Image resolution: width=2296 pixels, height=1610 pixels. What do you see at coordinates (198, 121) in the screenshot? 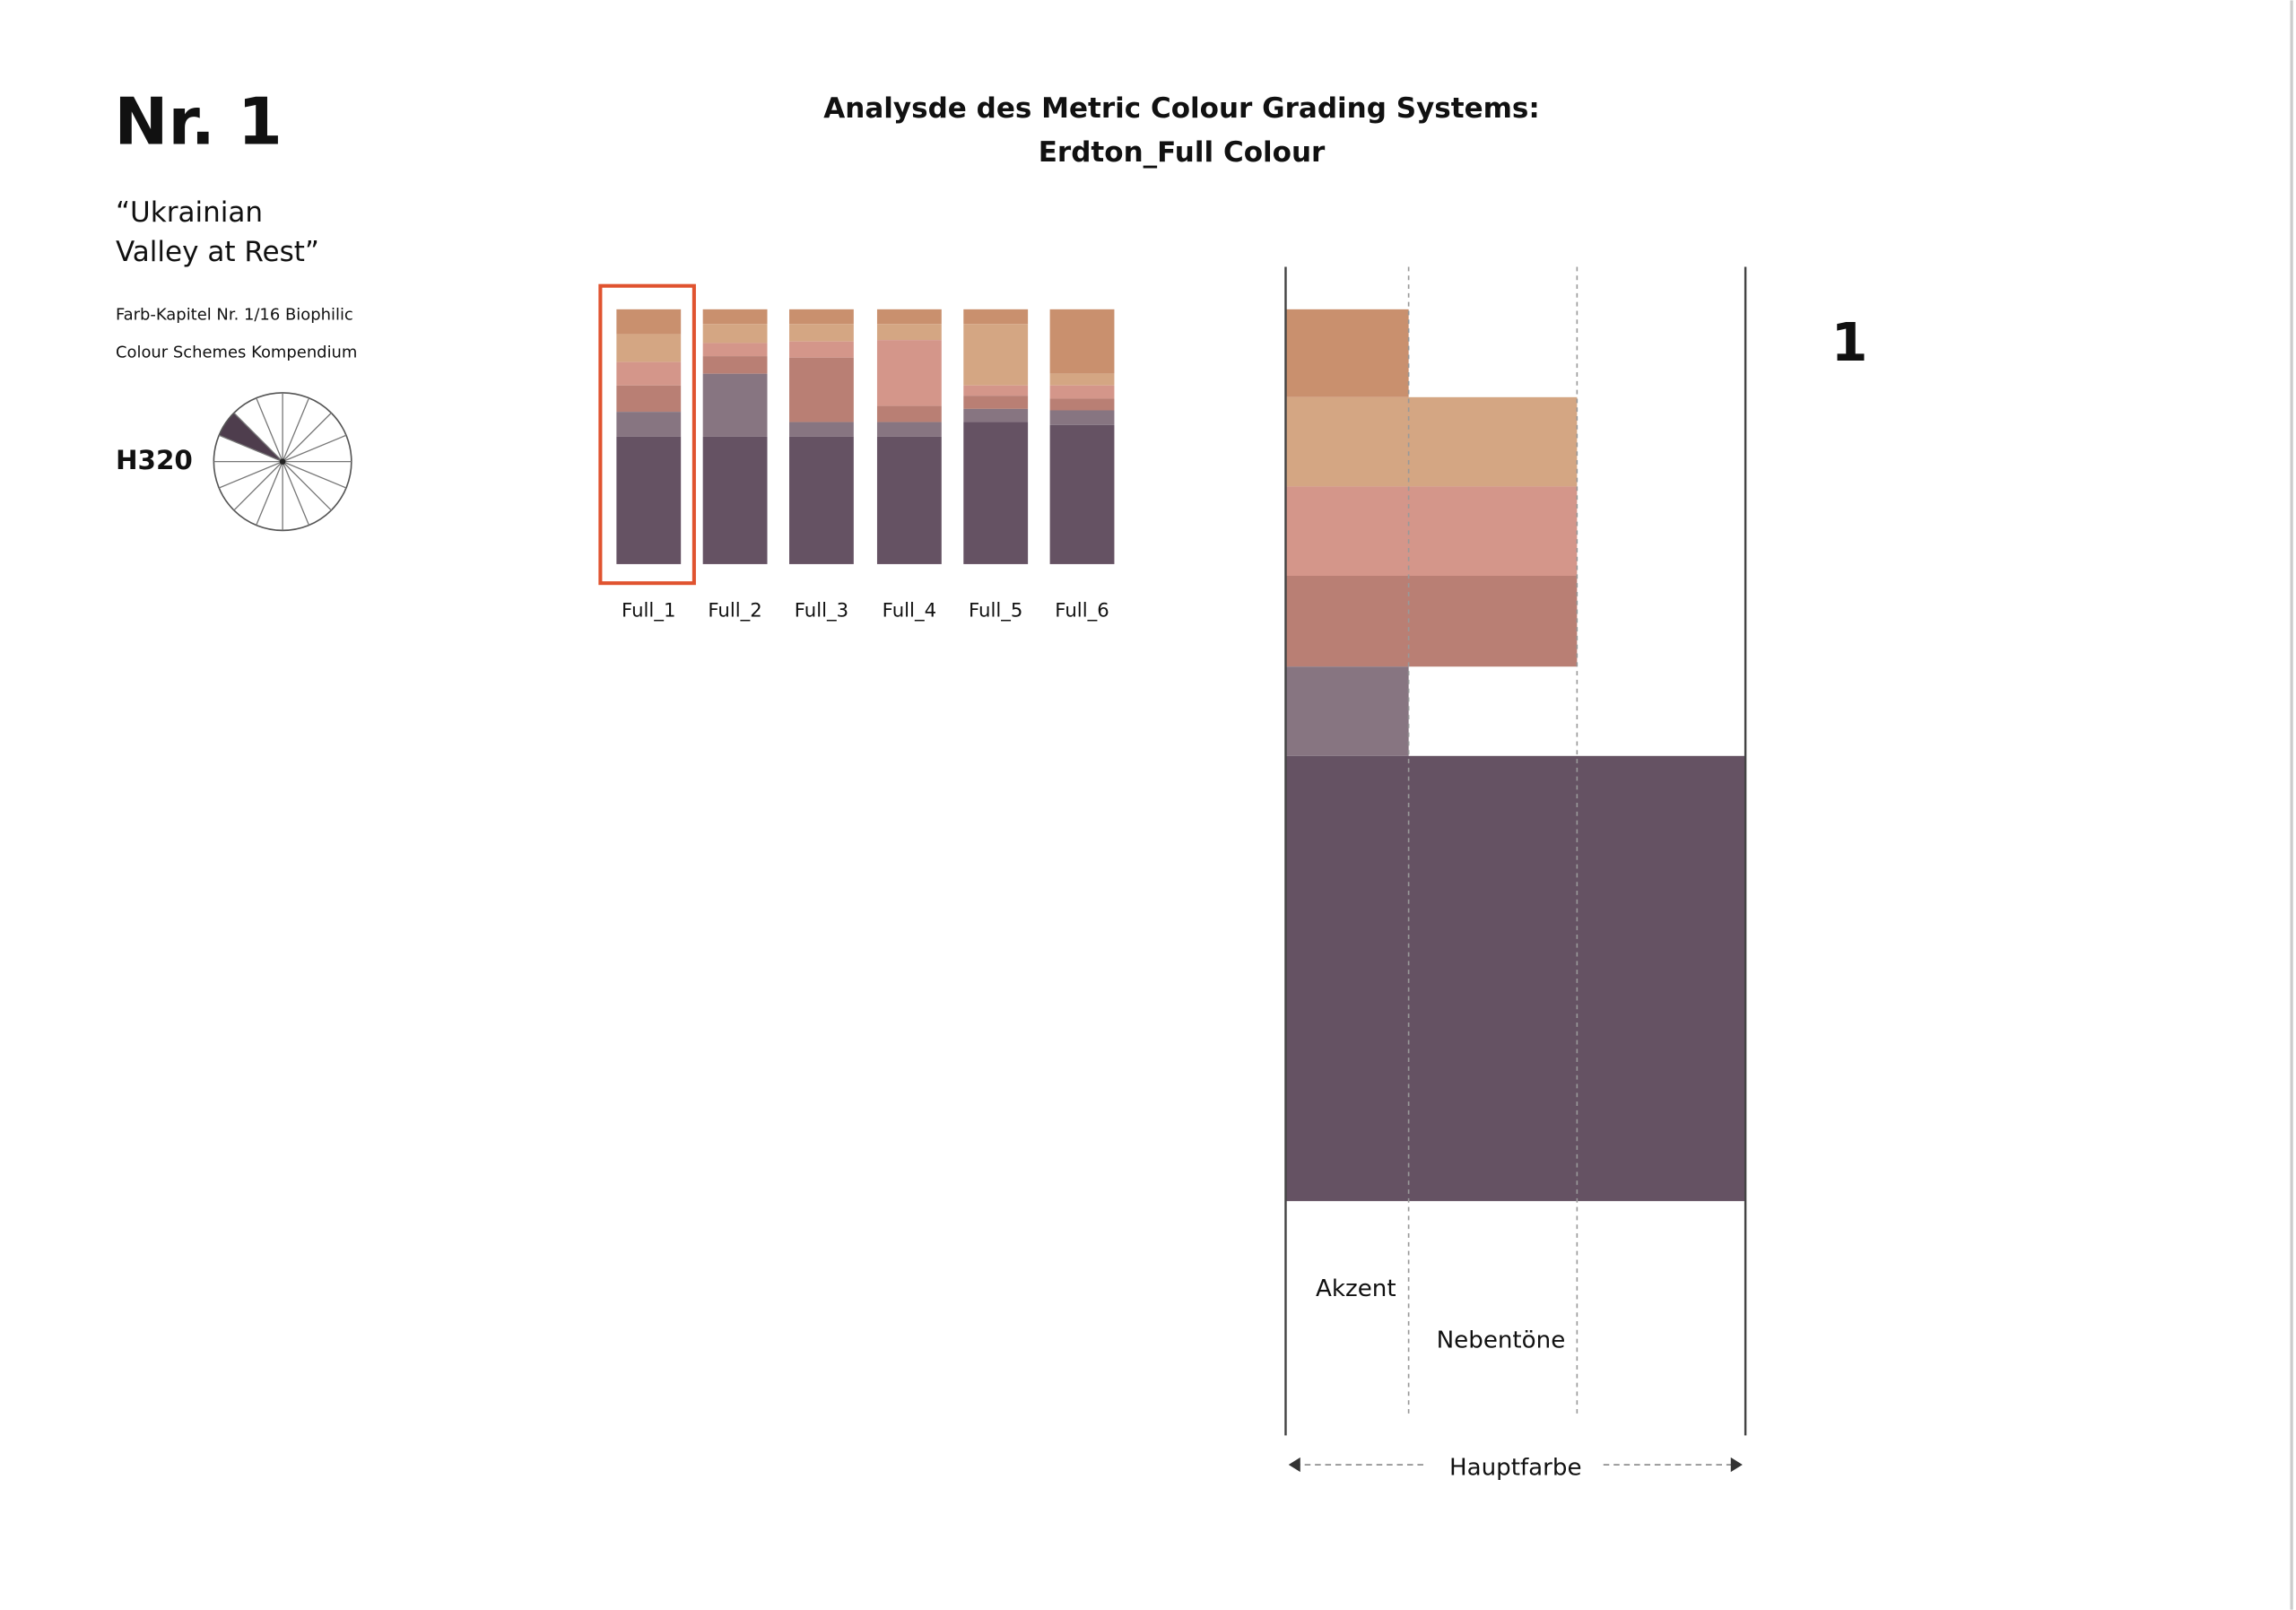
I see `chapter-number: Nr. 1` at bounding box center [198, 121].